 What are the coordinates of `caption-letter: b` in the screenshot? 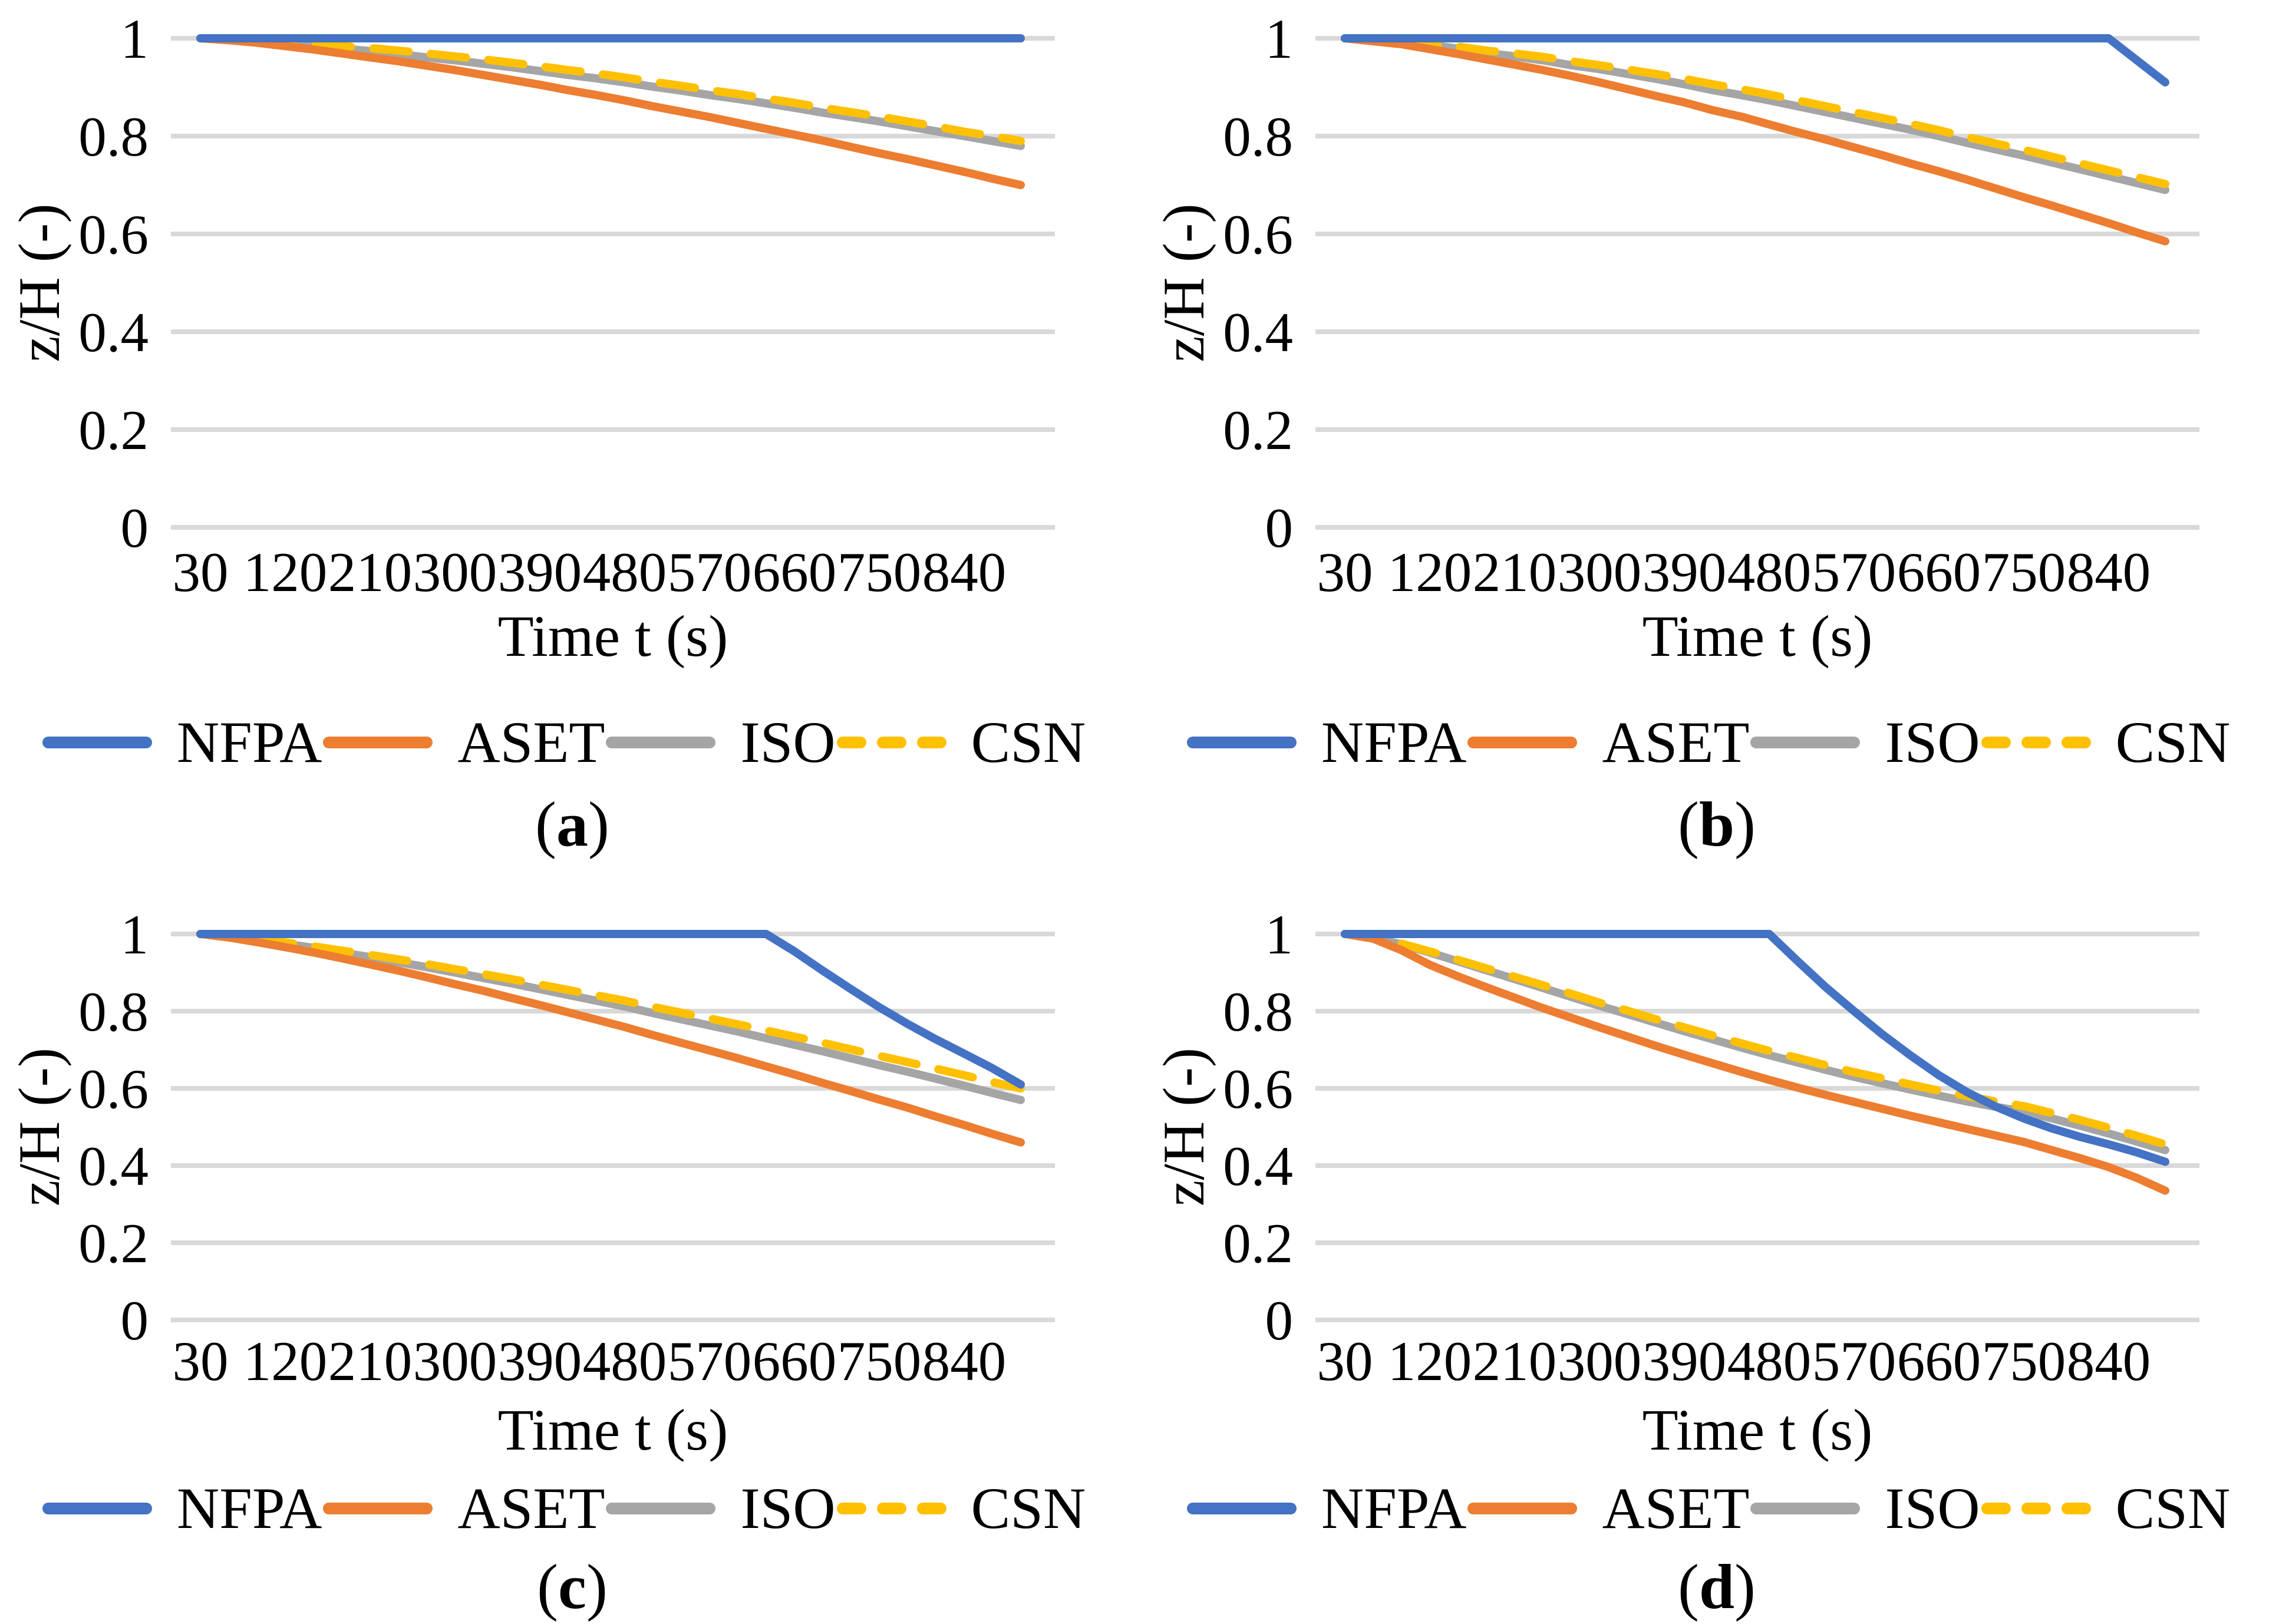 It's located at (1716, 825).